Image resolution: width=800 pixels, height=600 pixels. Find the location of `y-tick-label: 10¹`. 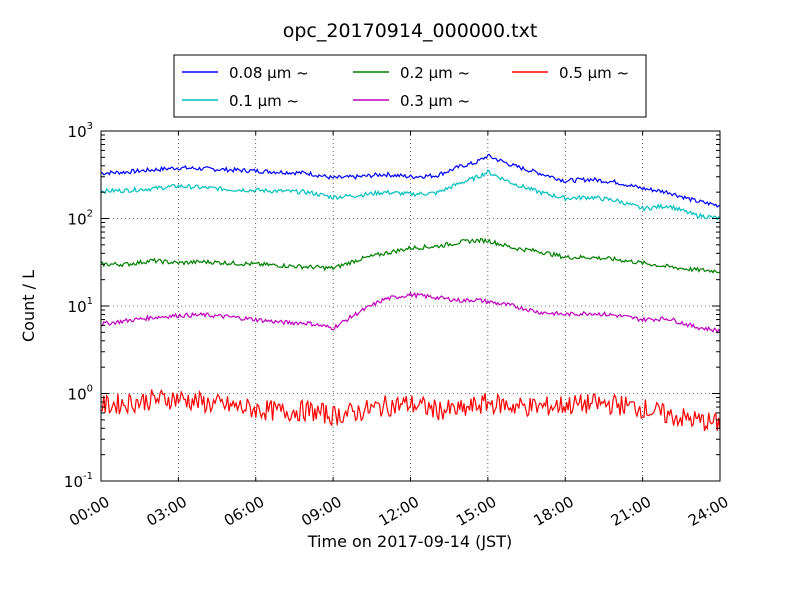

y-tick-label: 10¹ is located at coordinates (80, 306).